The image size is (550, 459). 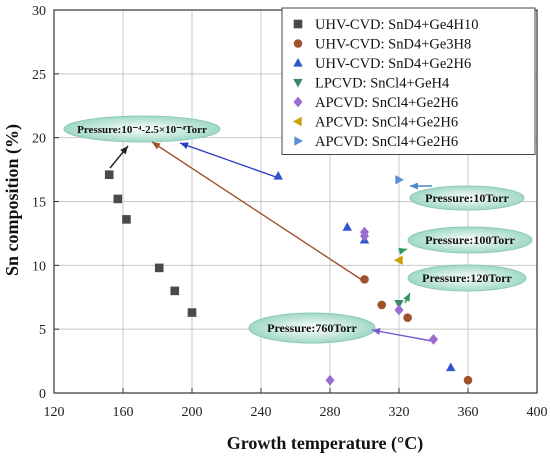 I want to click on x-tick-label: 160, so click(x=123, y=412).